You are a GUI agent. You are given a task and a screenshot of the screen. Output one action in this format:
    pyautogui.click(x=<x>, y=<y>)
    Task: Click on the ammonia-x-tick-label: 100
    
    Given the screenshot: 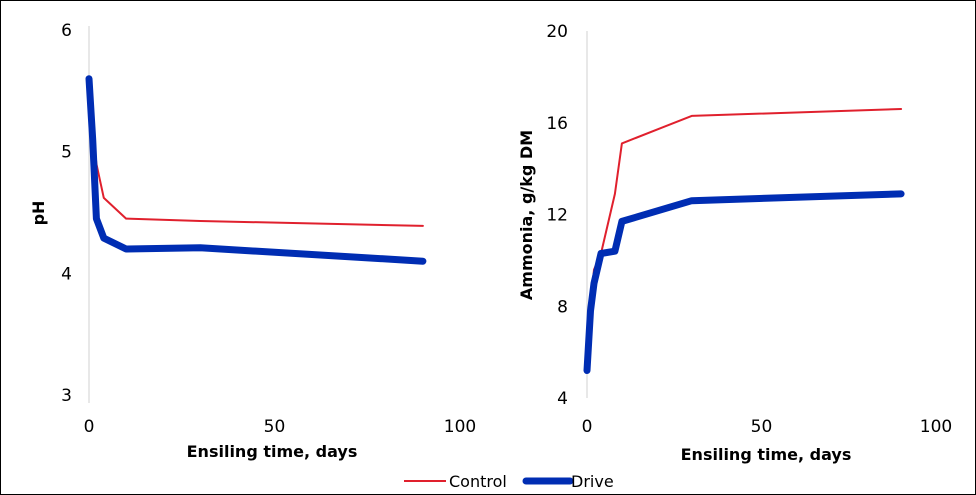 What is the action you would take?
    pyautogui.click(x=936, y=427)
    